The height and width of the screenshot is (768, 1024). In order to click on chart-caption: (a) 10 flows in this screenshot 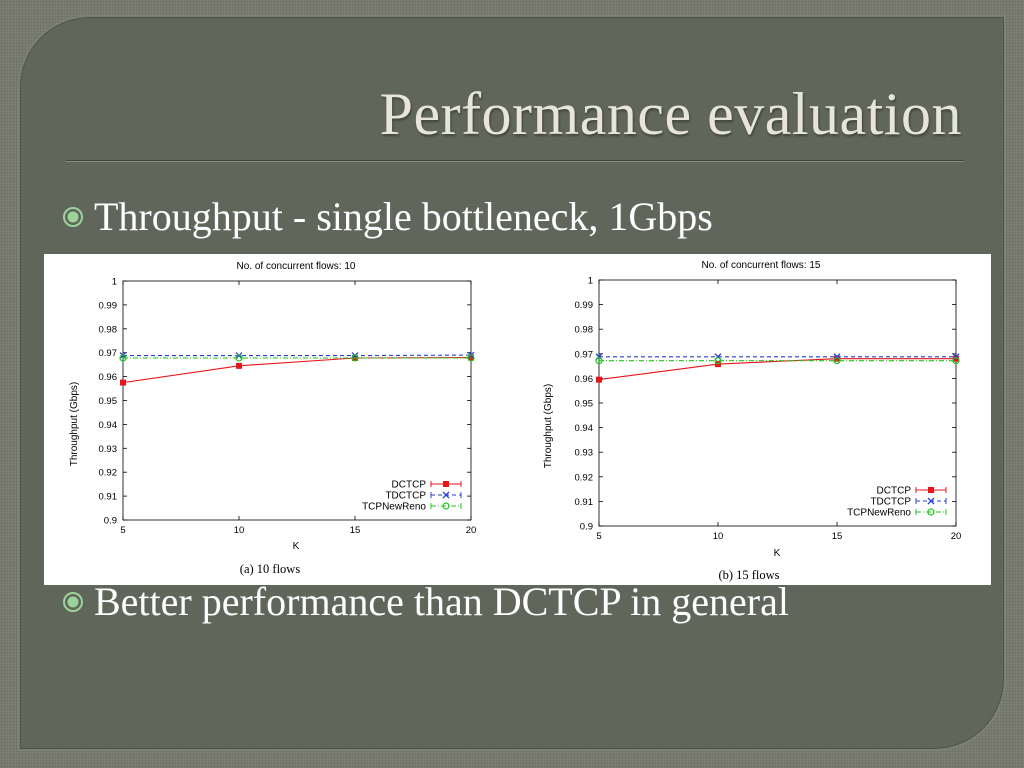, I will do `click(270, 569)`.